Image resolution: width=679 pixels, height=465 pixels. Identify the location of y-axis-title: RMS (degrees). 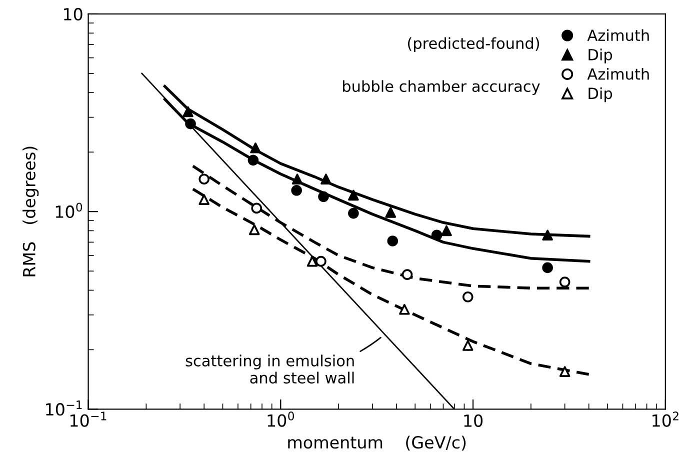
(30, 211).